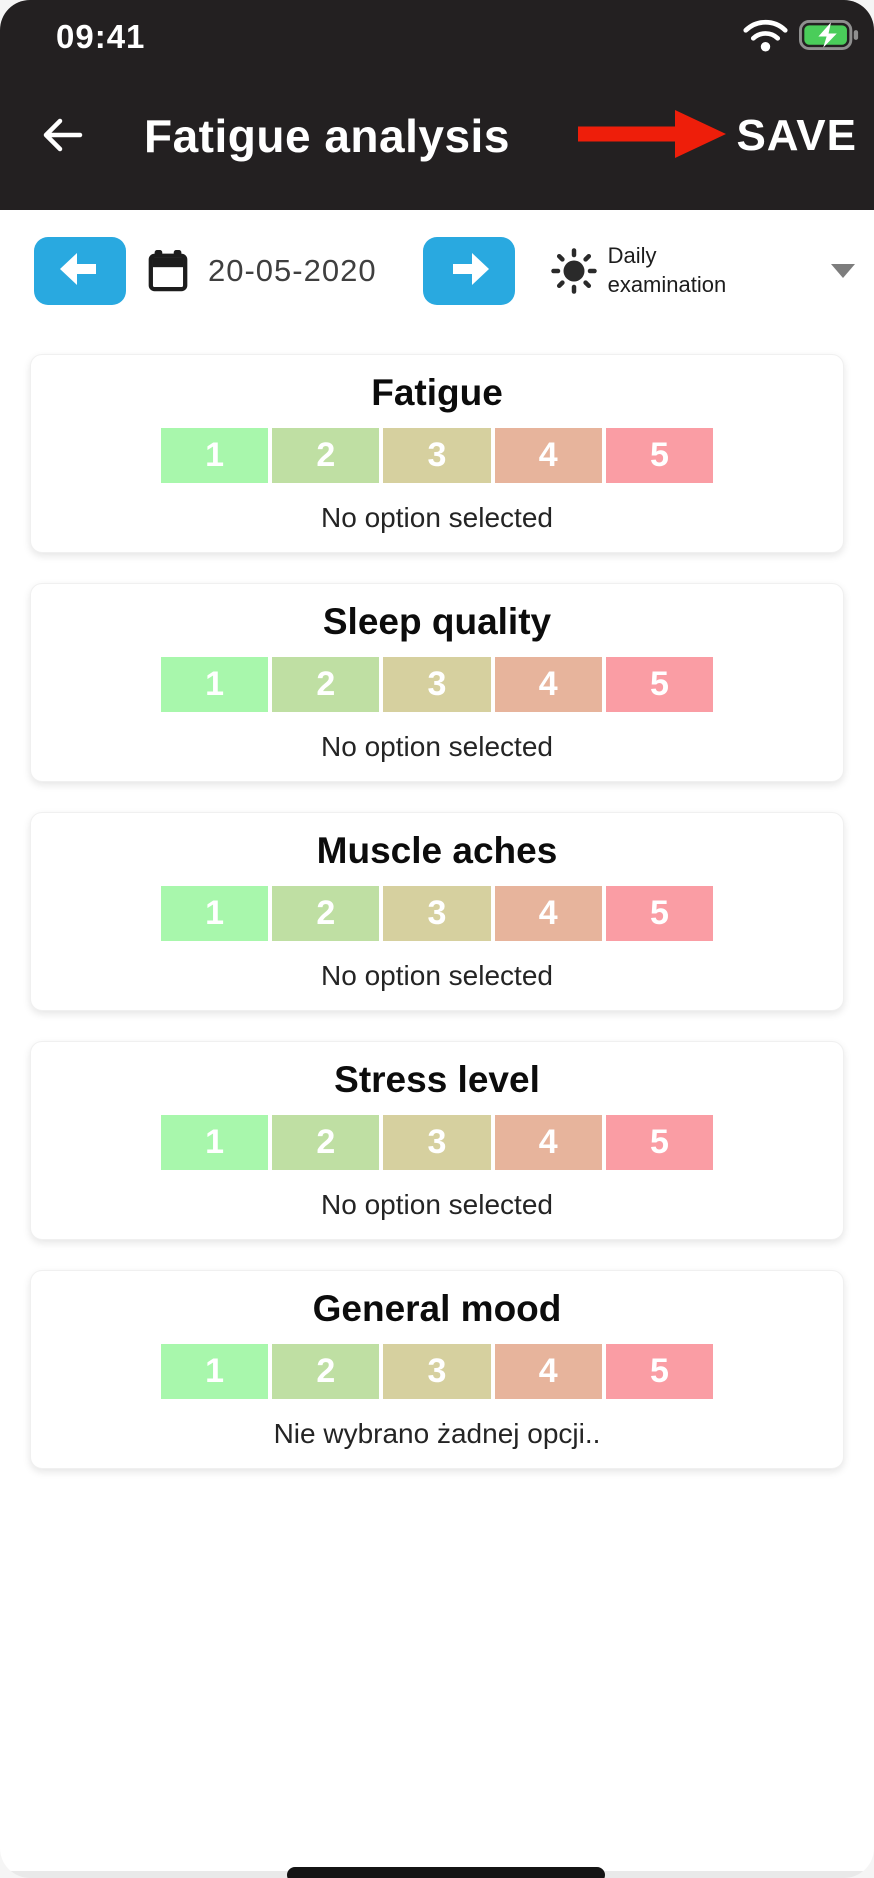 Image resolution: width=874 pixels, height=1878 pixels. What do you see at coordinates (327, 136) in the screenshot?
I see `page-title: Fatigue analysis` at bounding box center [327, 136].